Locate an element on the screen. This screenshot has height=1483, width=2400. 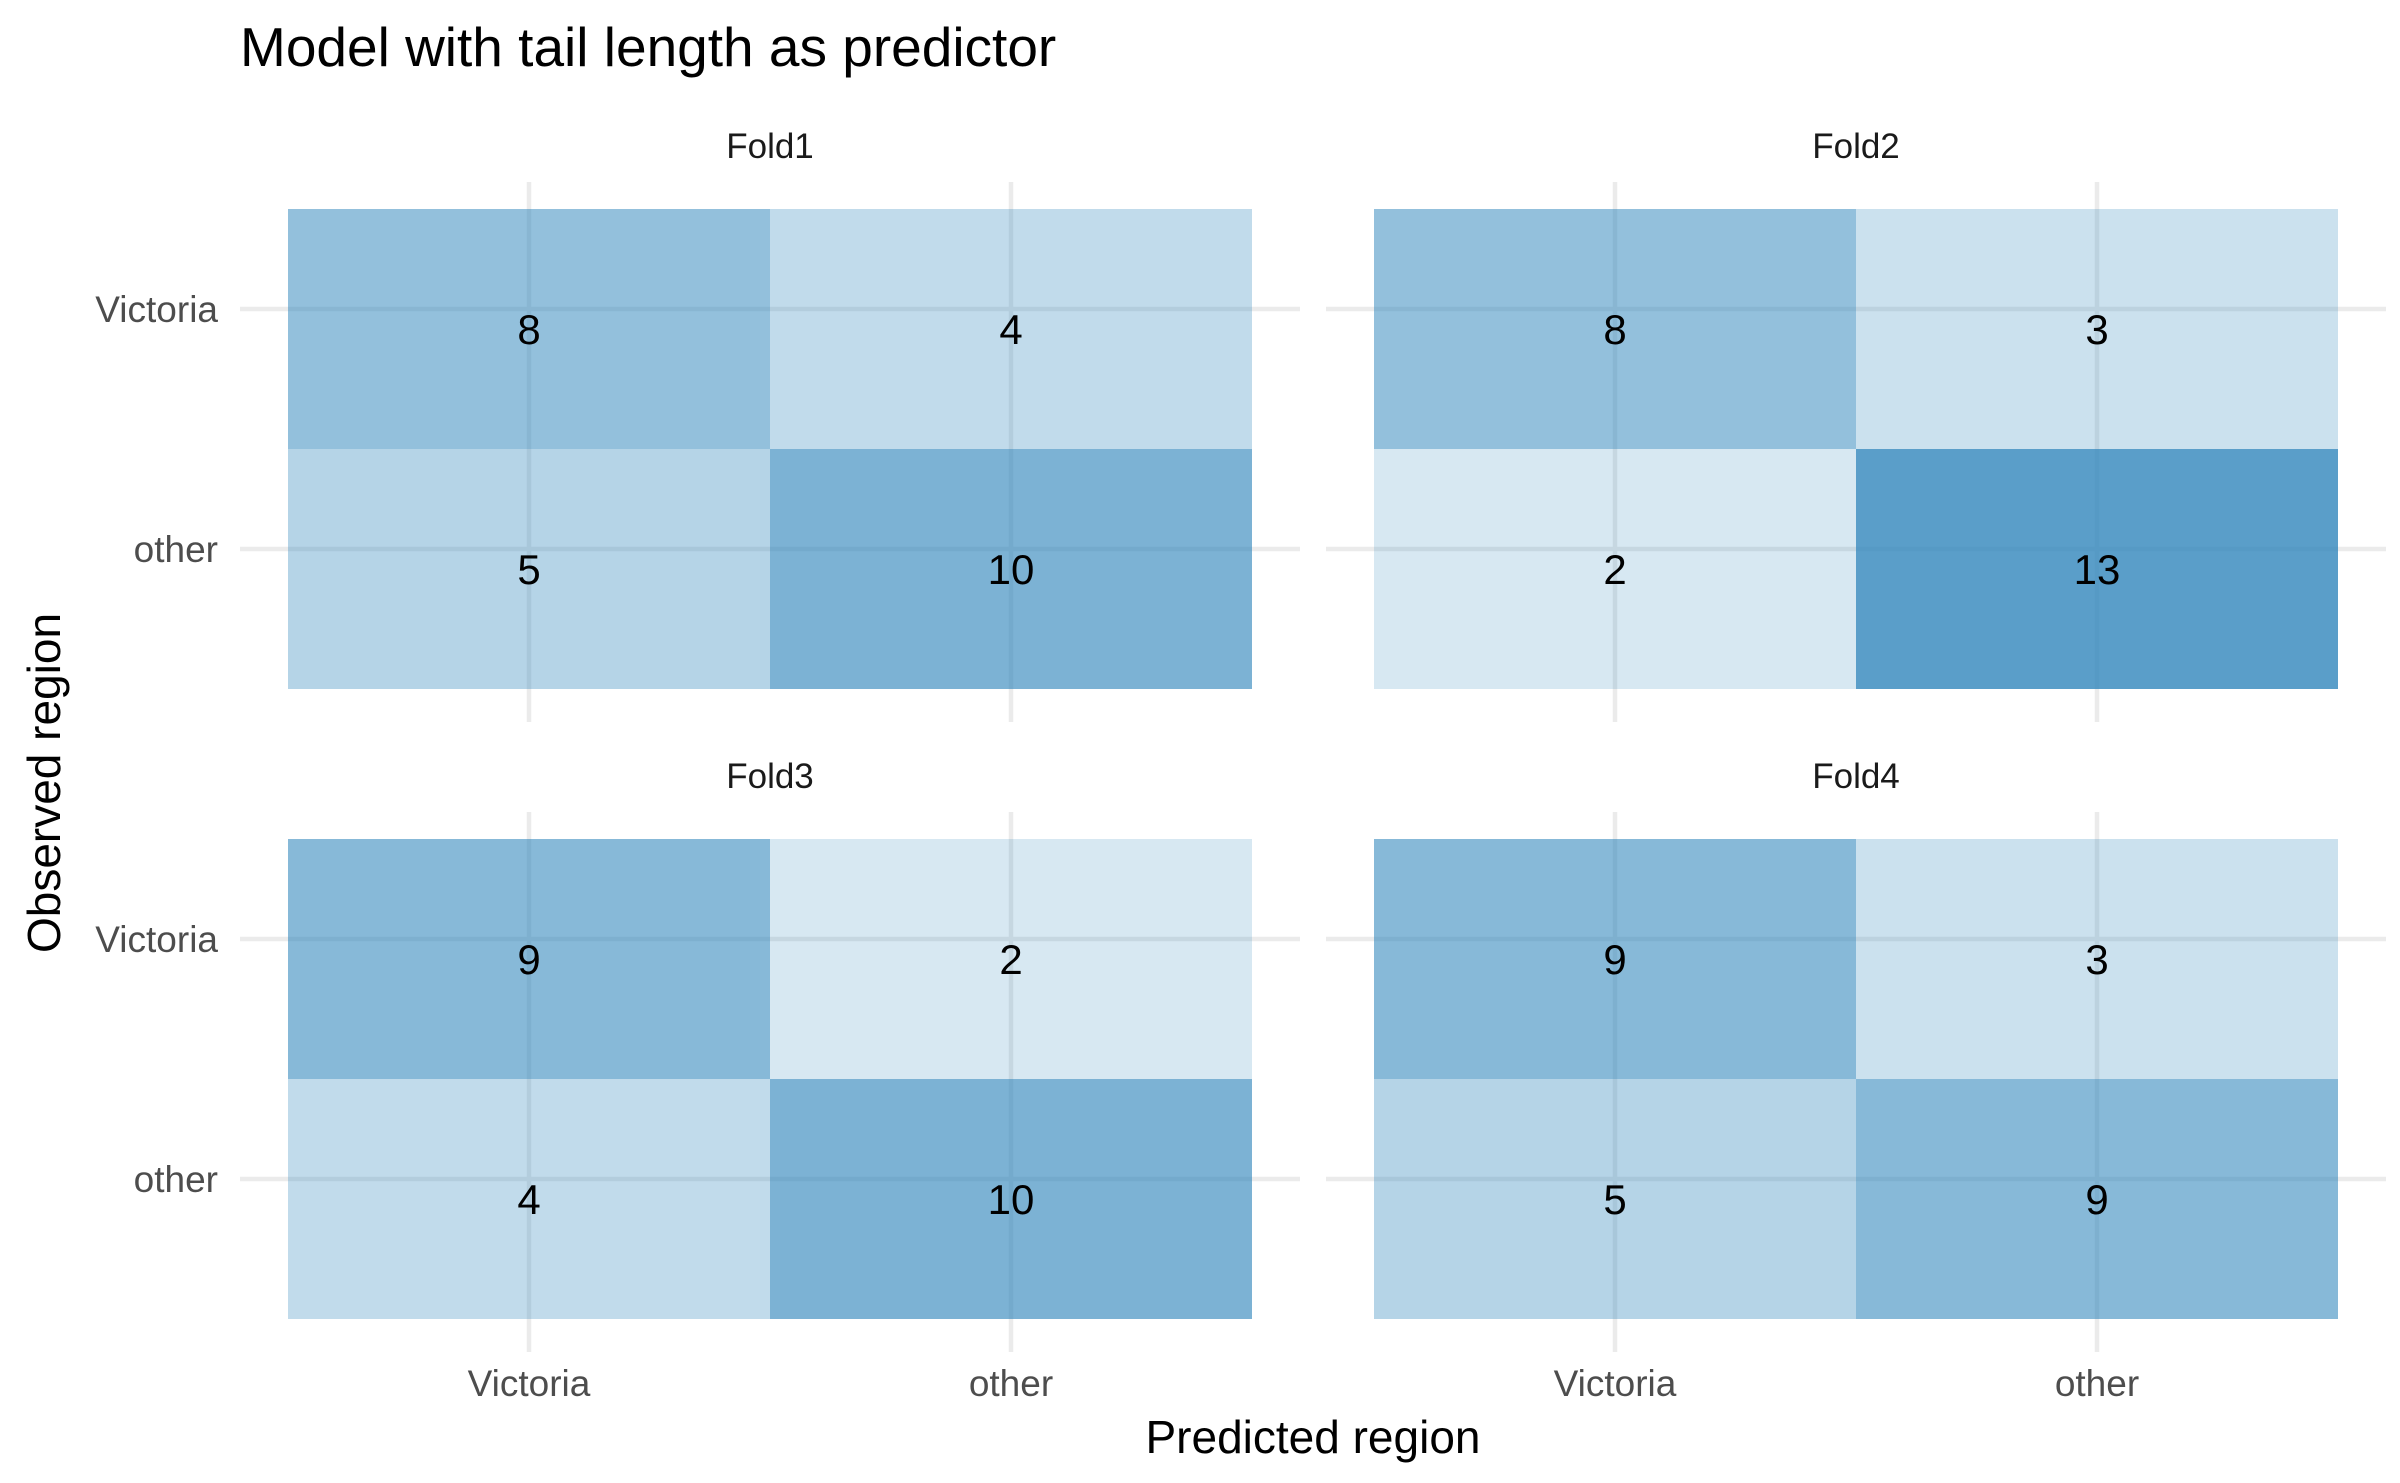
facet-strip-label: Fold2 is located at coordinates (1856, 146).